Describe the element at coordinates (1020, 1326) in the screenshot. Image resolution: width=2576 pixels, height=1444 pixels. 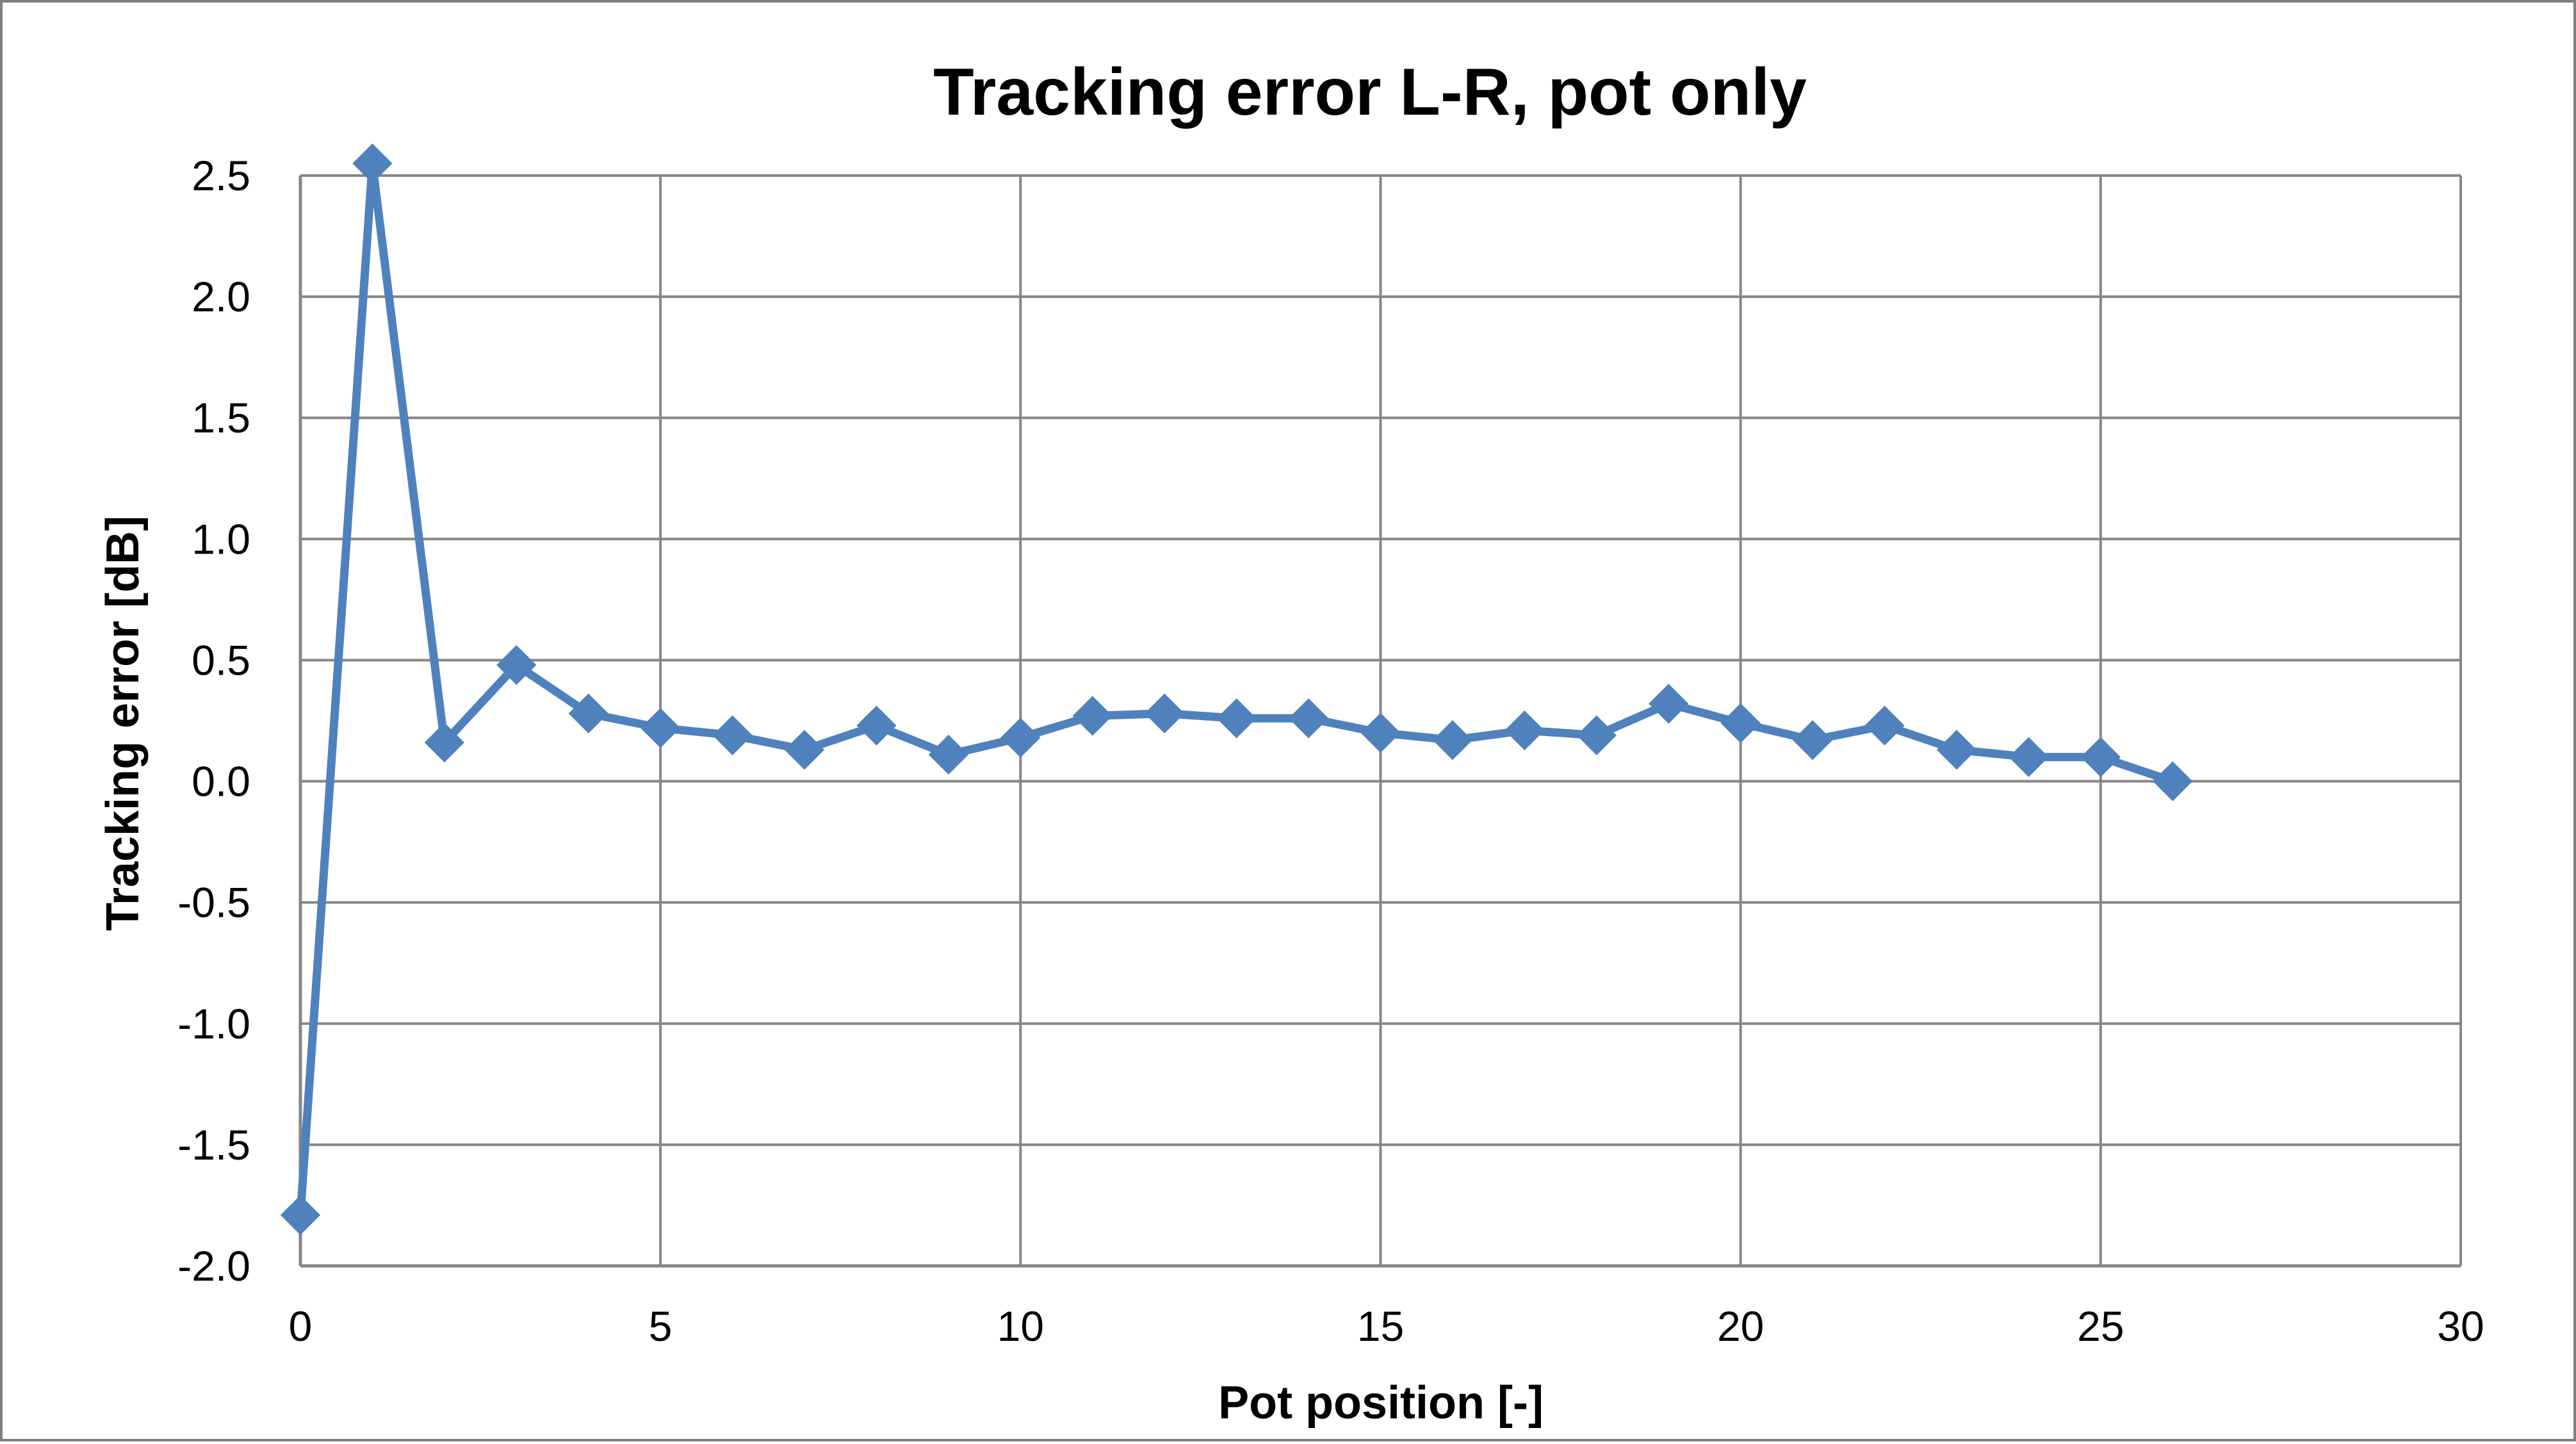
I see `x-tick-label: 10` at that location.